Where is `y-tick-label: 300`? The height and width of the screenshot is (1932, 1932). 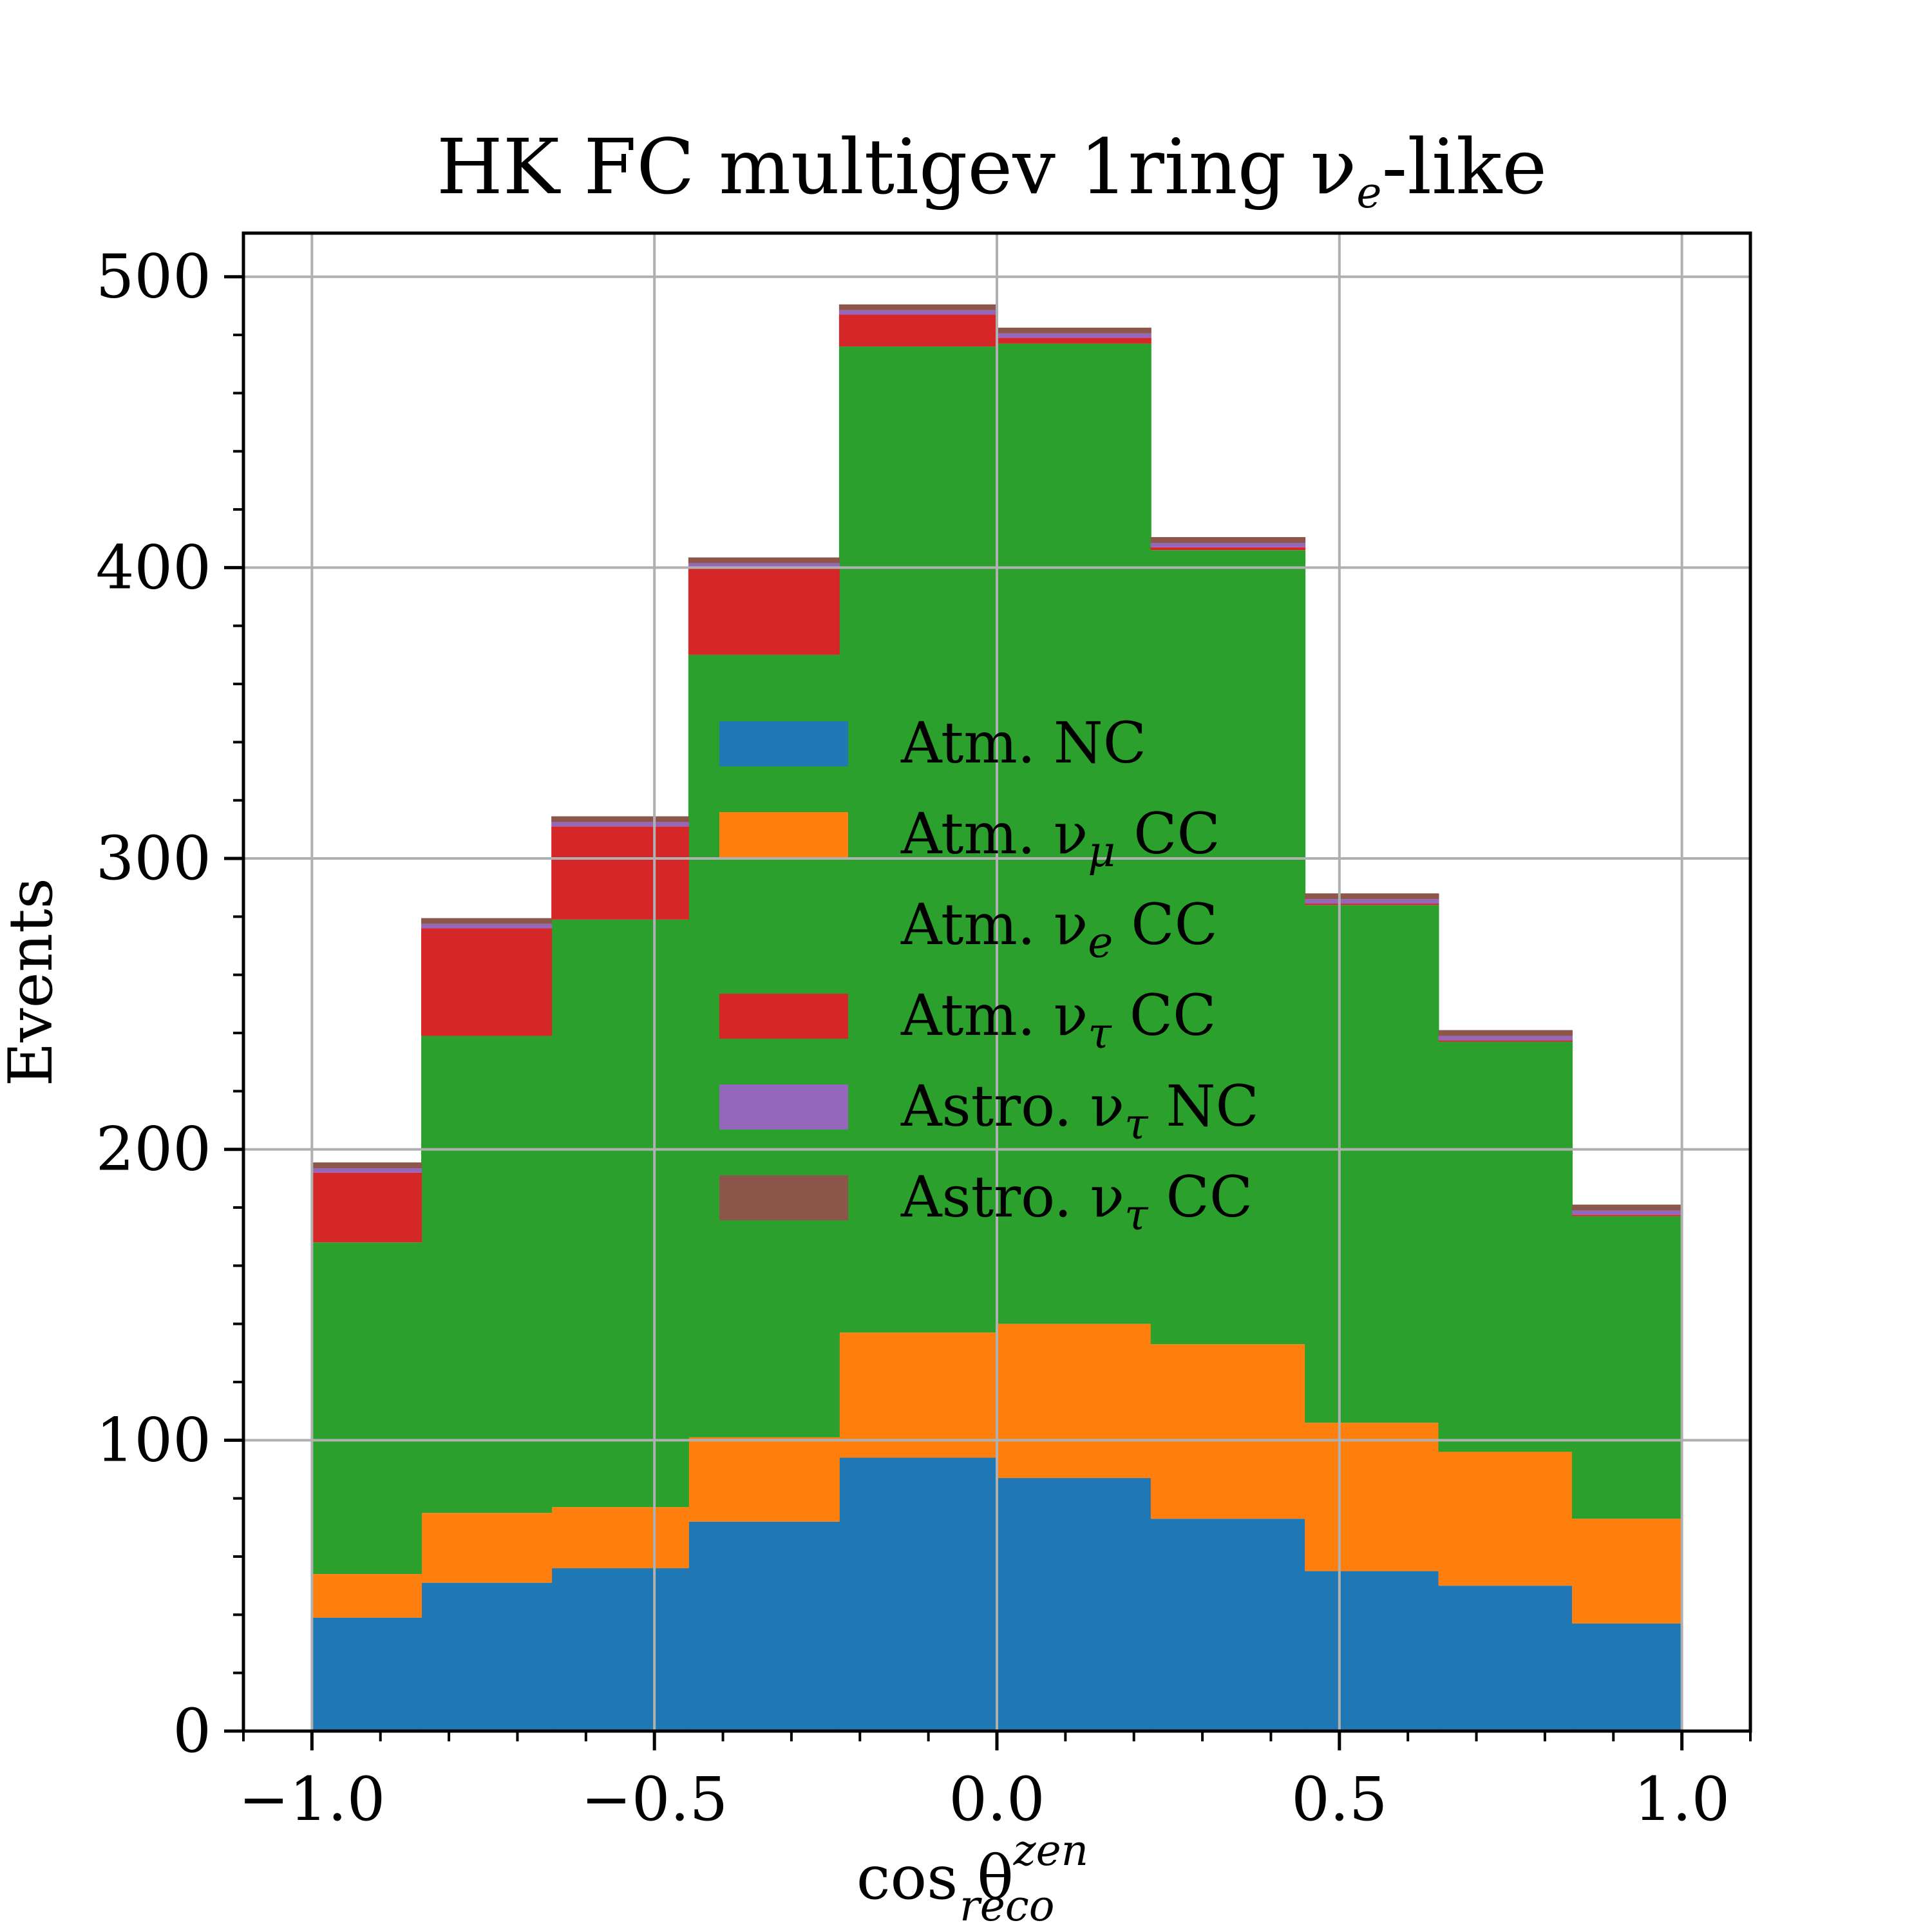
y-tick-label: 300 is located at coordinates (153, 859).